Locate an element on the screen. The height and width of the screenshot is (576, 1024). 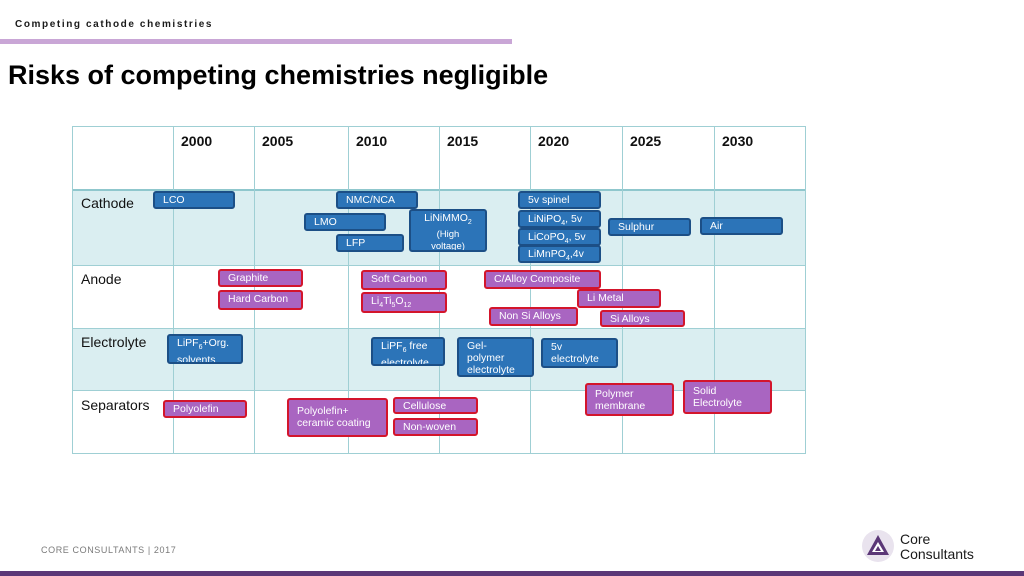
anode-soft-carbon: Soft Carbon is located at coordinates (404, 280).